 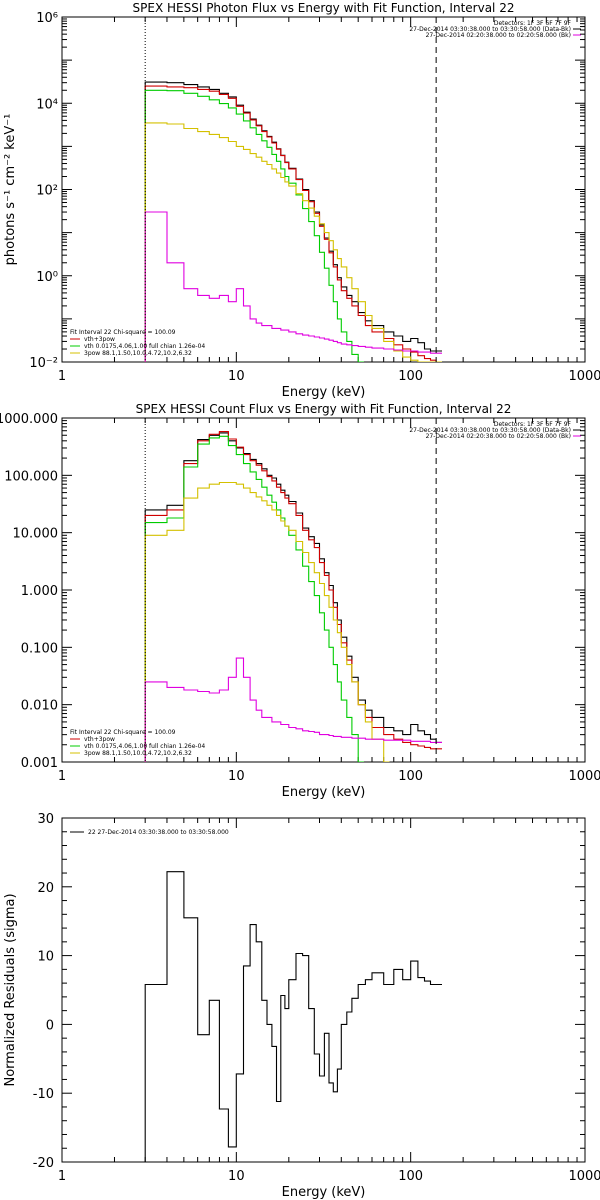 I want to click on y-tick-label: 10⁰, so click(x=47, y=277).